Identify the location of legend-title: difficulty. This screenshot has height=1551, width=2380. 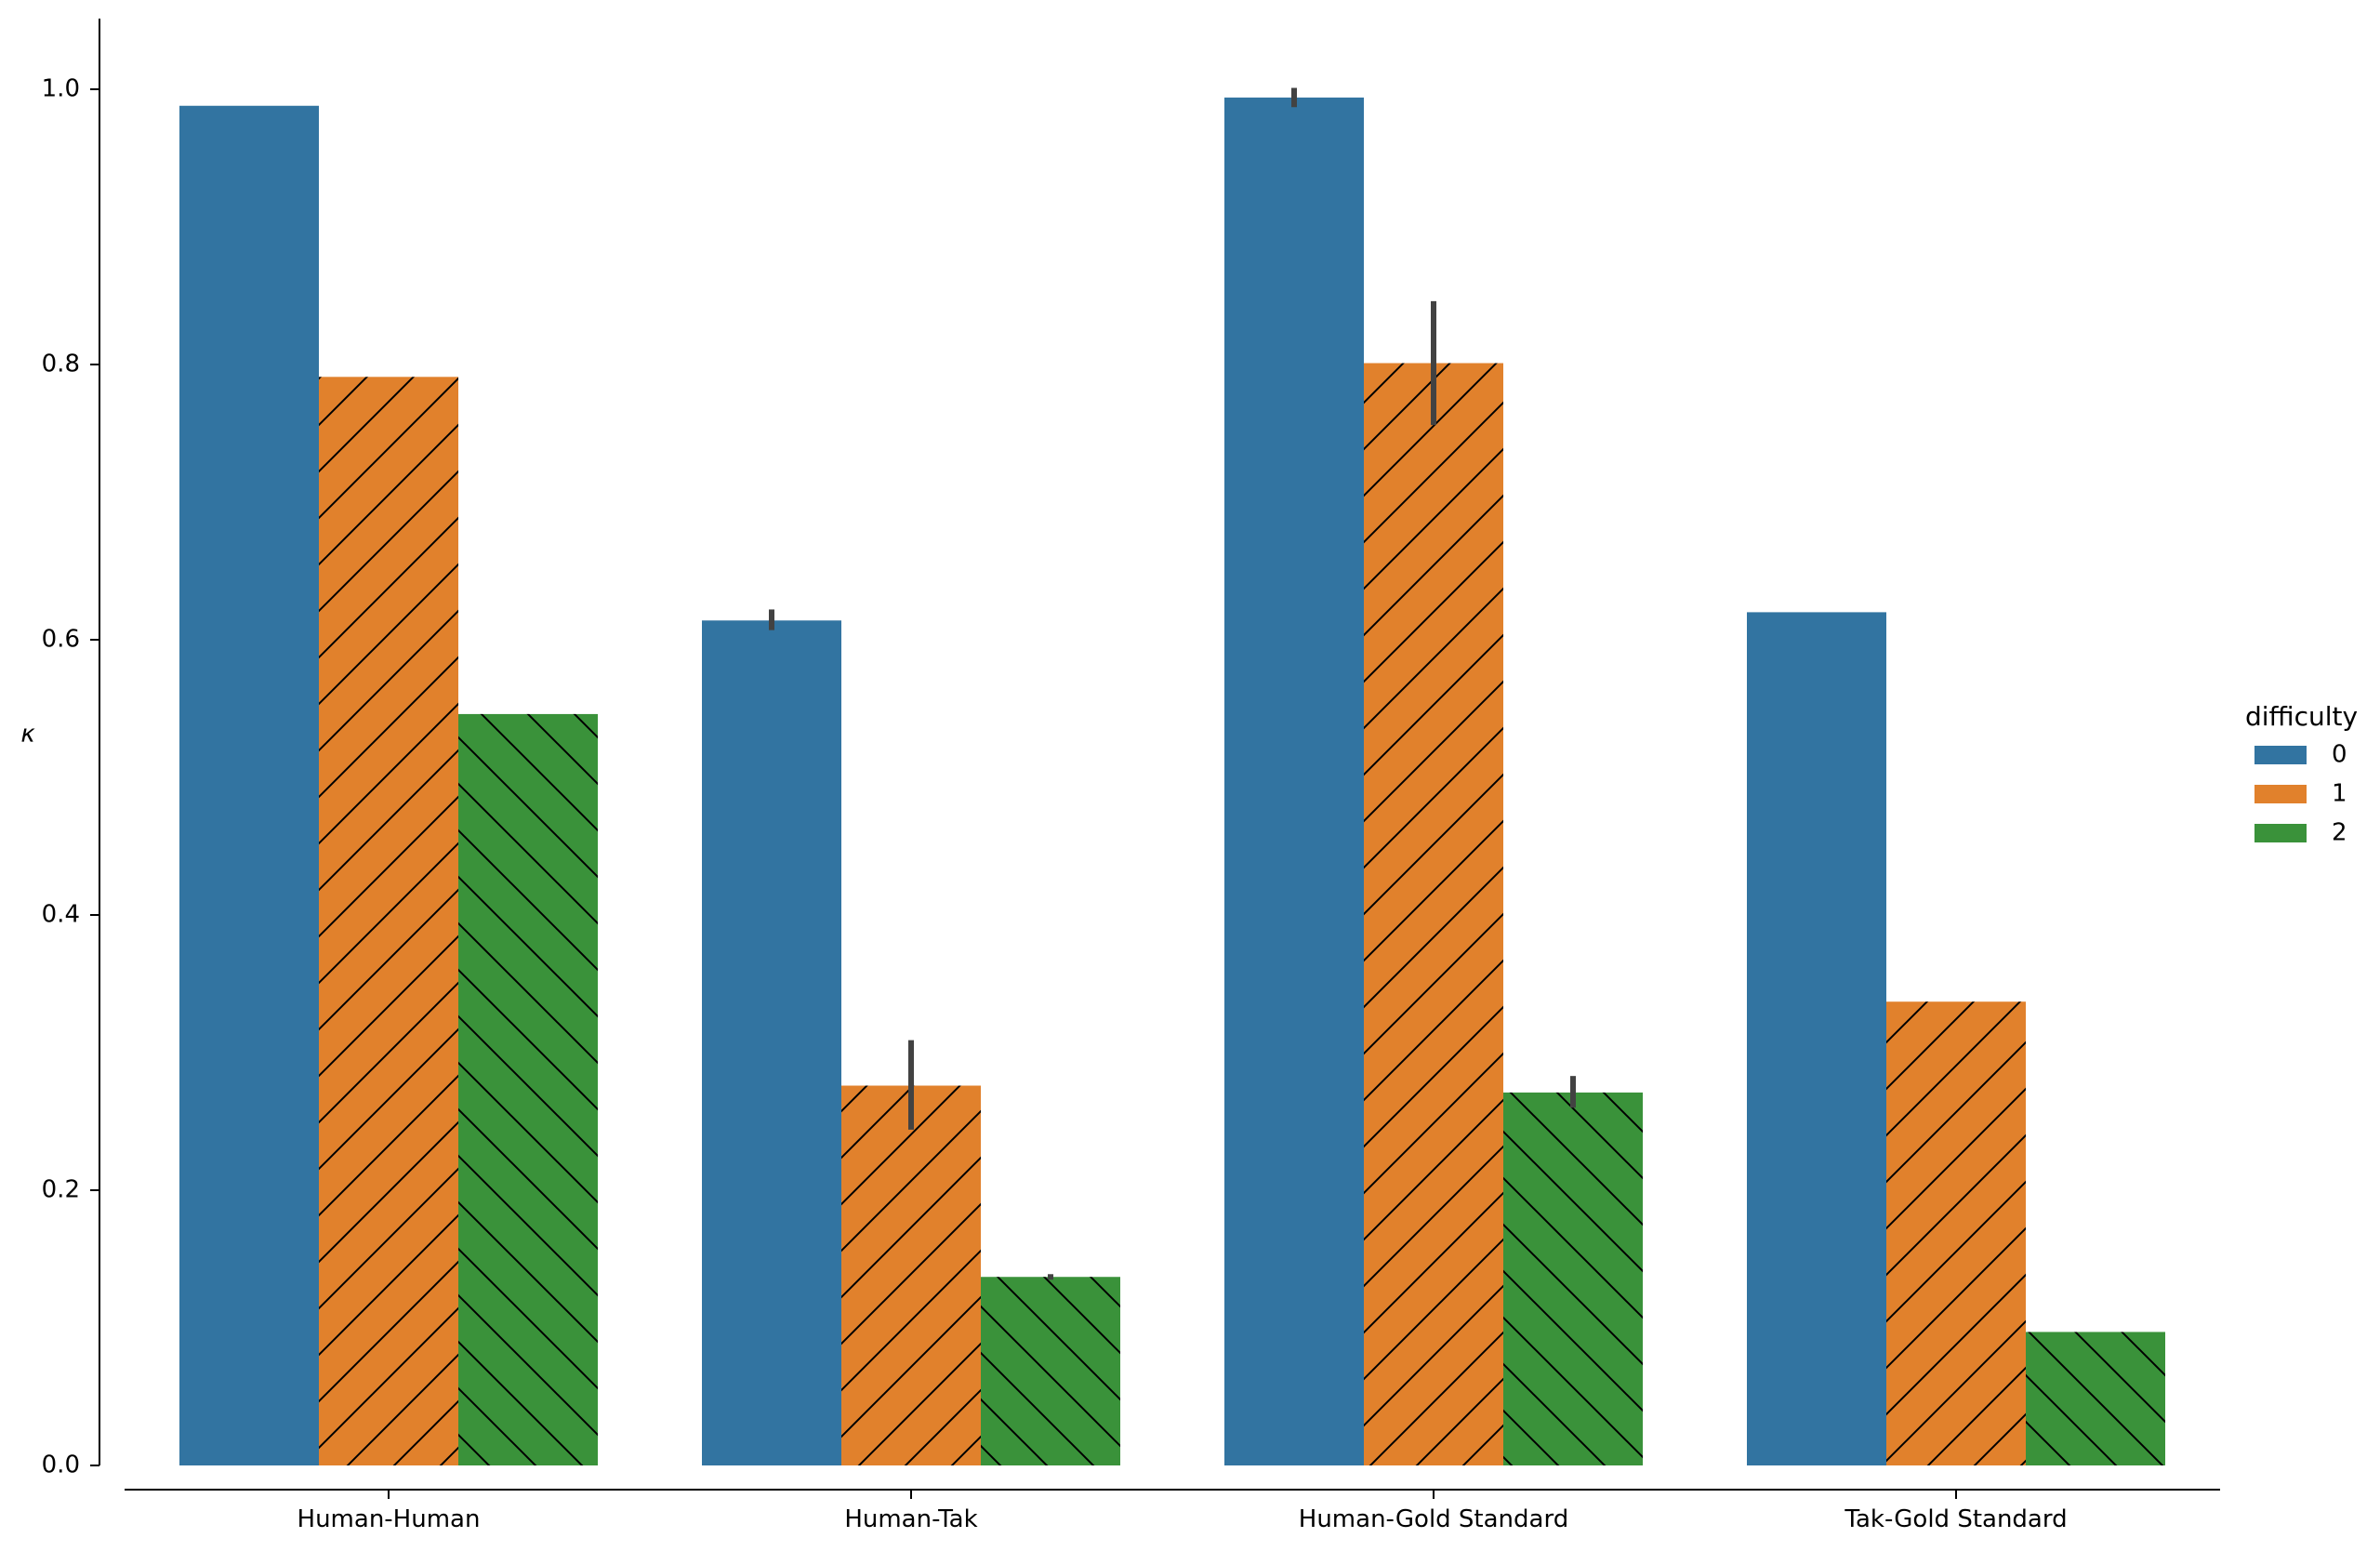
(2301, 716).